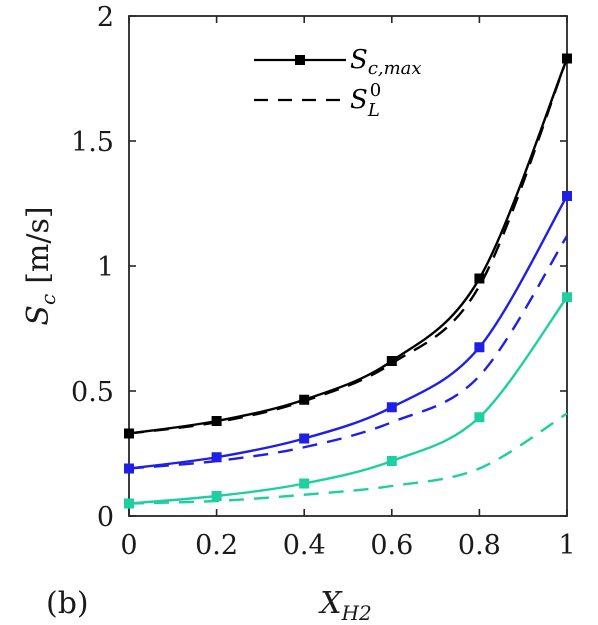  Describe the element at coordinates (40, 265) in the screenshot. I see `y-axis-label: Sc[m/s]` at that location.